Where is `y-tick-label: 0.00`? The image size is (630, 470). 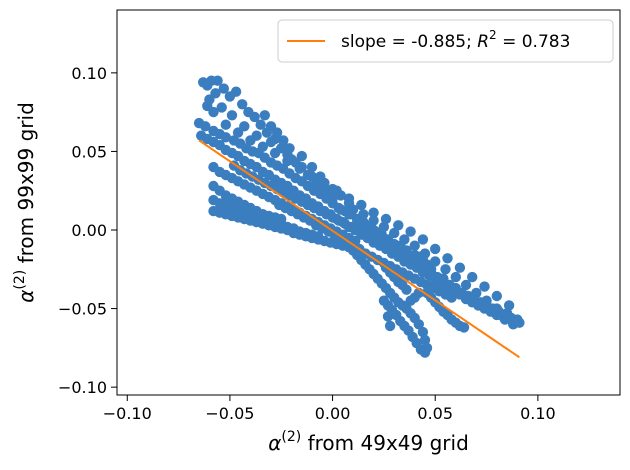
y-tick-label: 0.00 is located at coordinates (89, 230).